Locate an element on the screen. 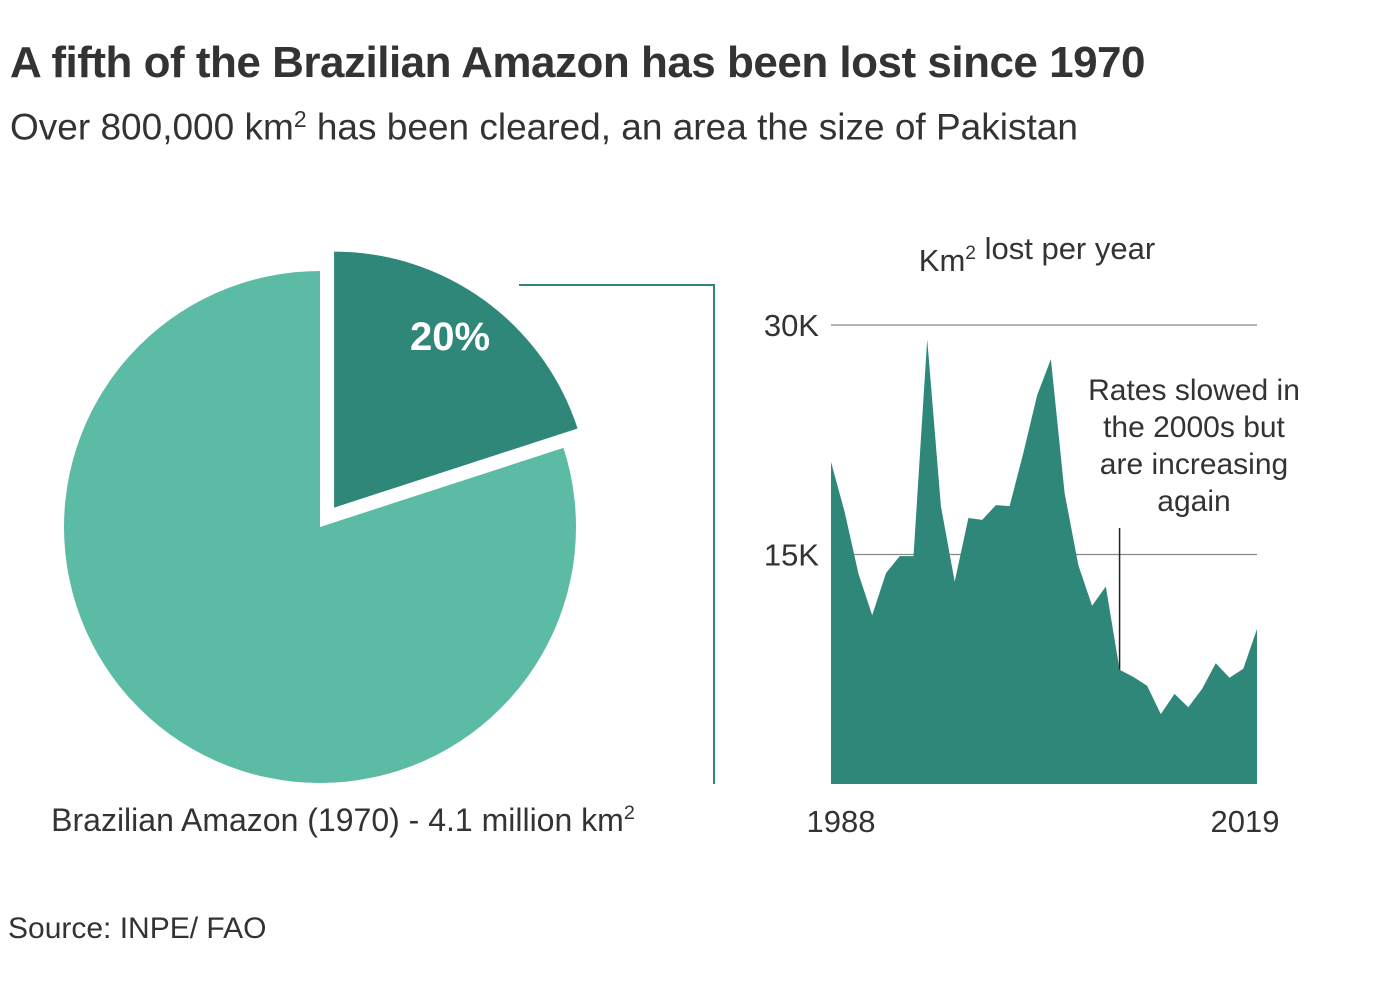 The height and width of the screenshot is (1001, 1400). x-tick-label: 1988 is located at coordinates (841, 821).